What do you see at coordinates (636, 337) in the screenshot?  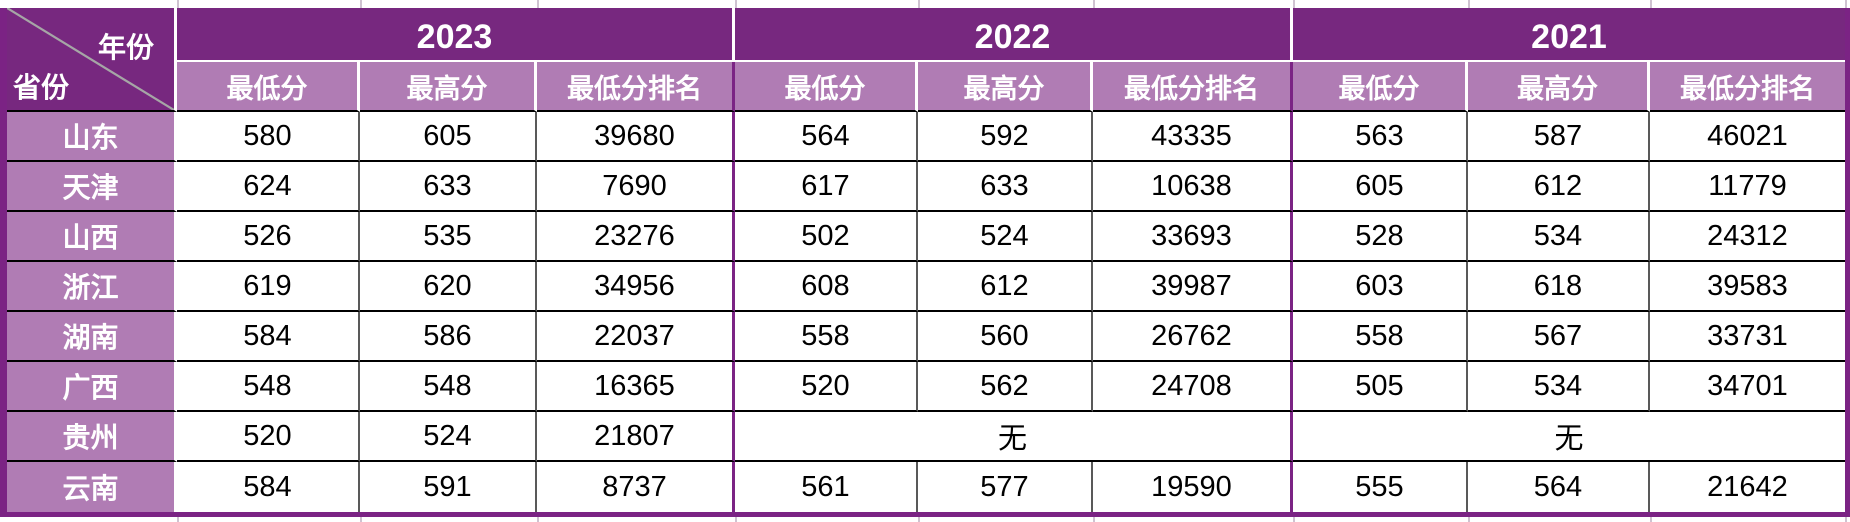 I see `data-cell: 22037` at bounding box center [636, 337].